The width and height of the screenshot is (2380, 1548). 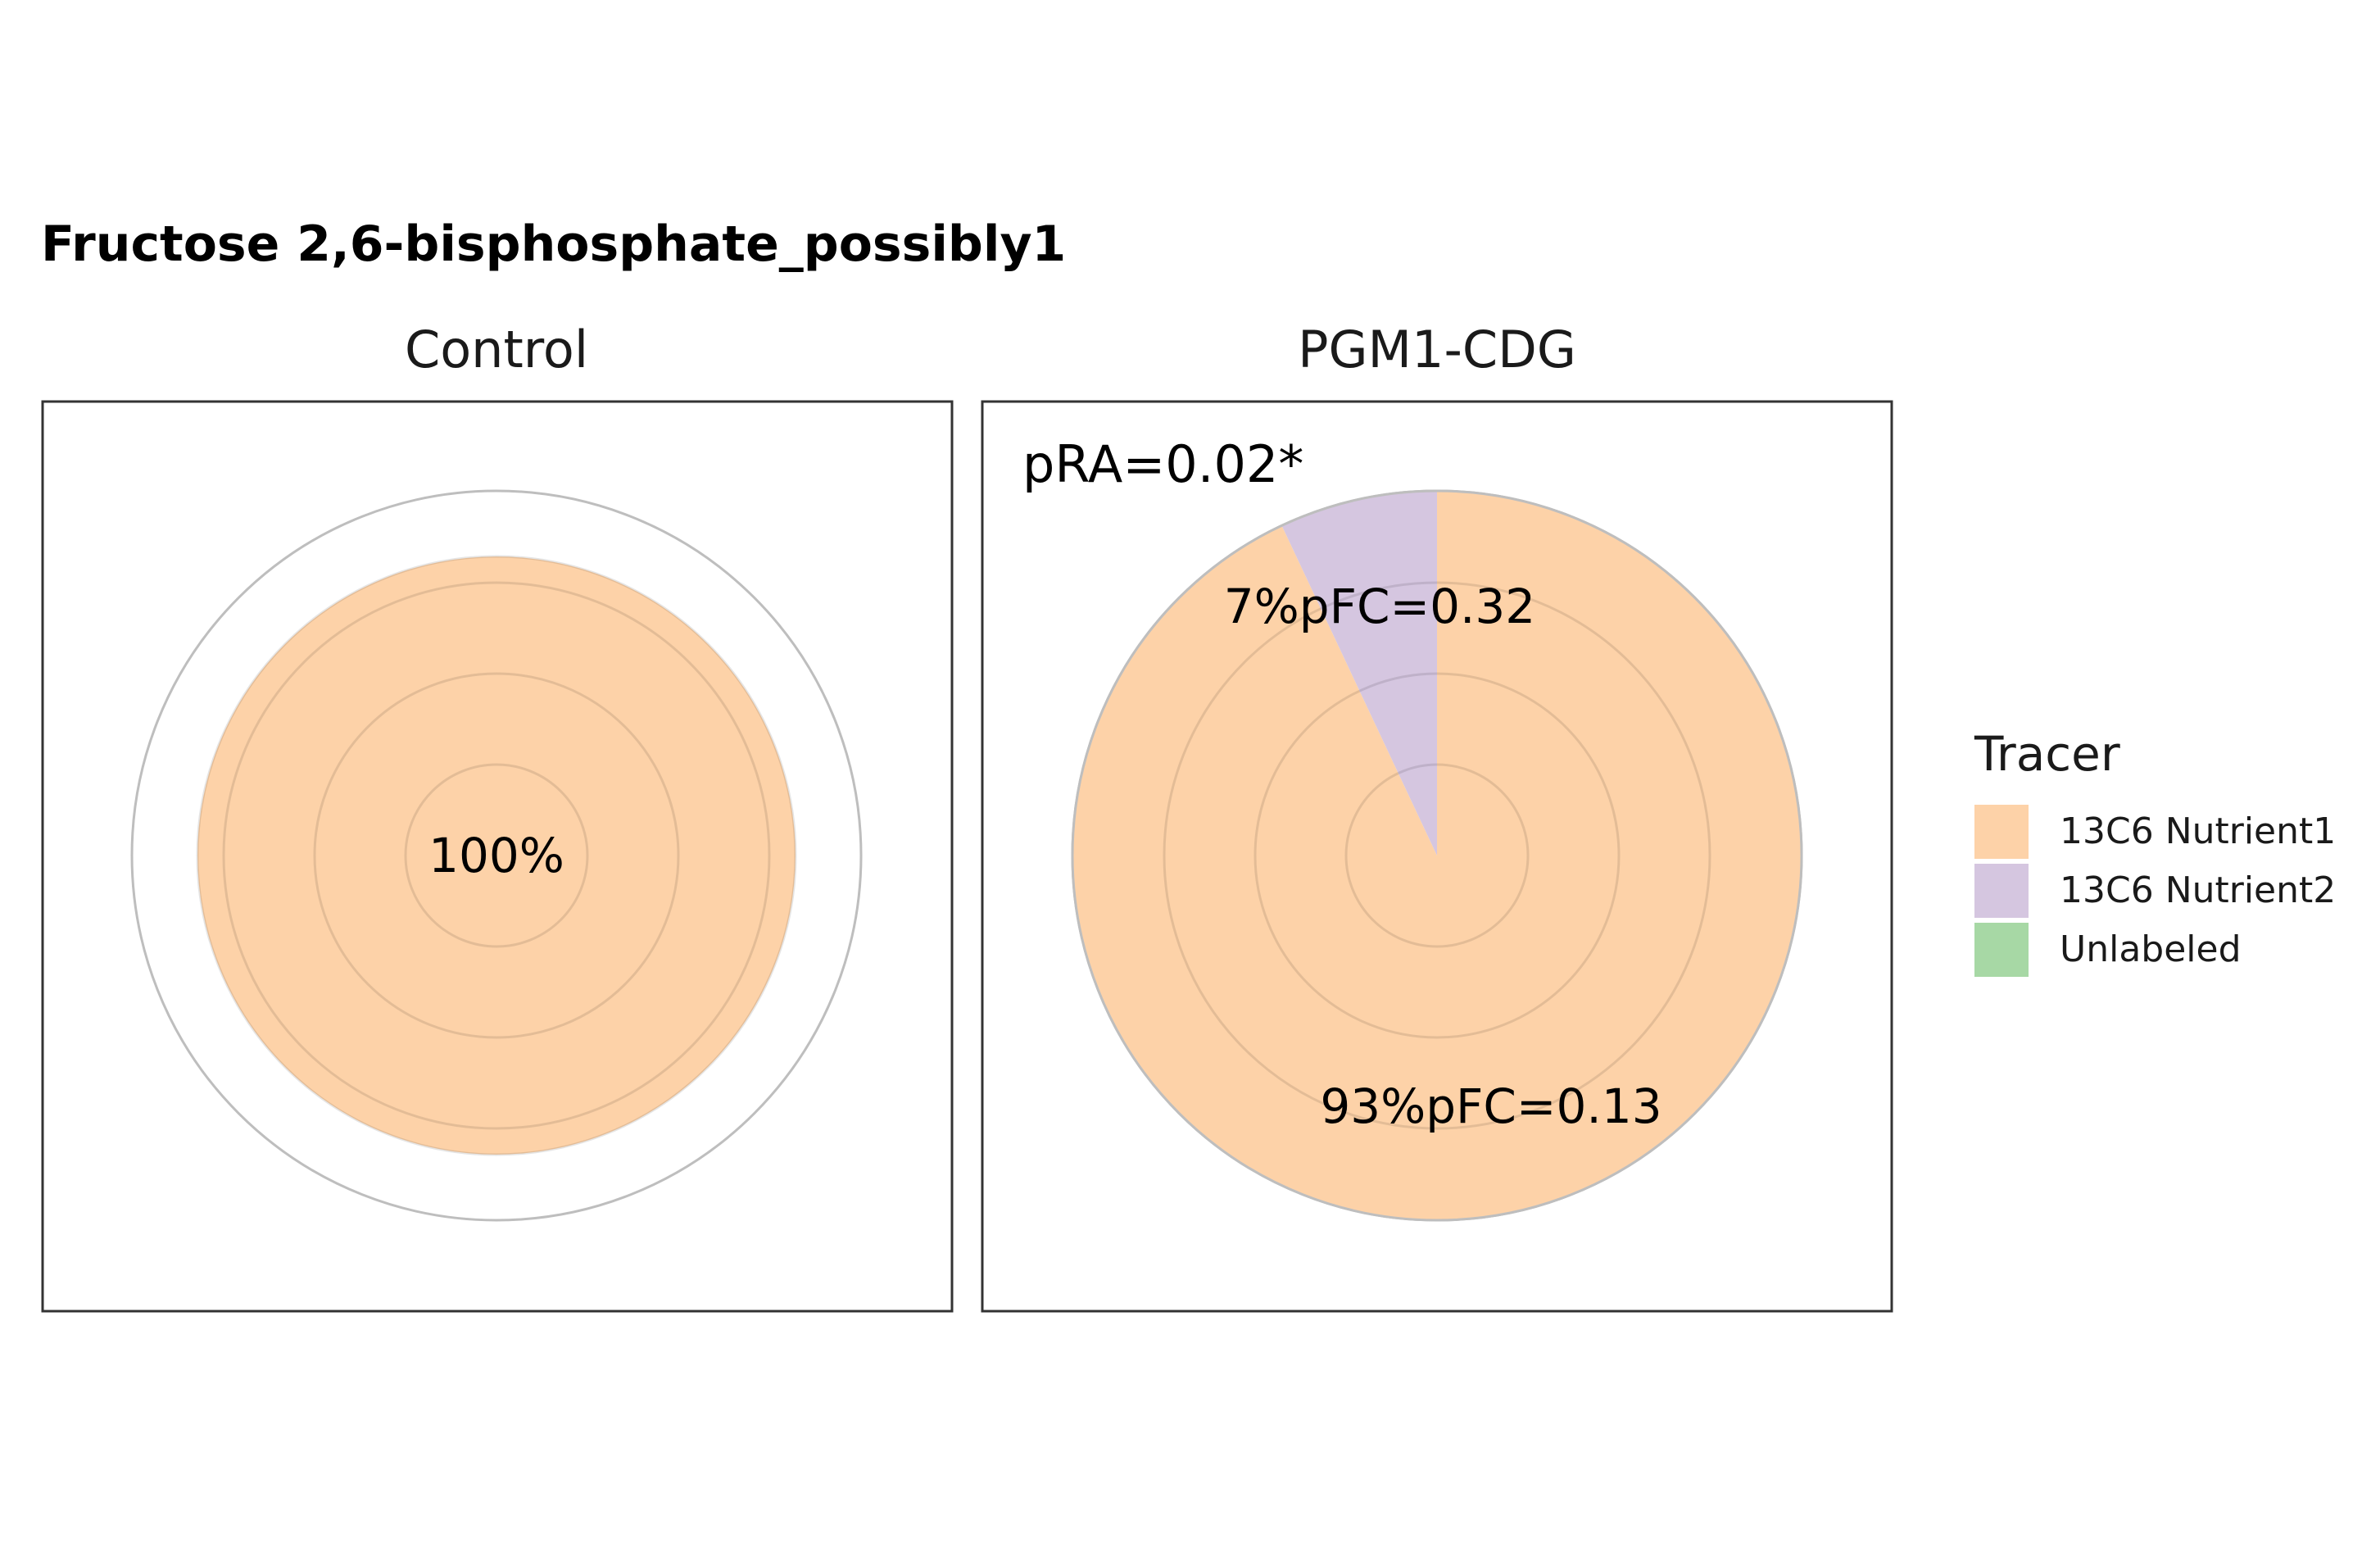 I want to click on legend: 13C6 Nutrient1 13C6 Nutrient2 Unlabeled, so click(x=2155, y=891).